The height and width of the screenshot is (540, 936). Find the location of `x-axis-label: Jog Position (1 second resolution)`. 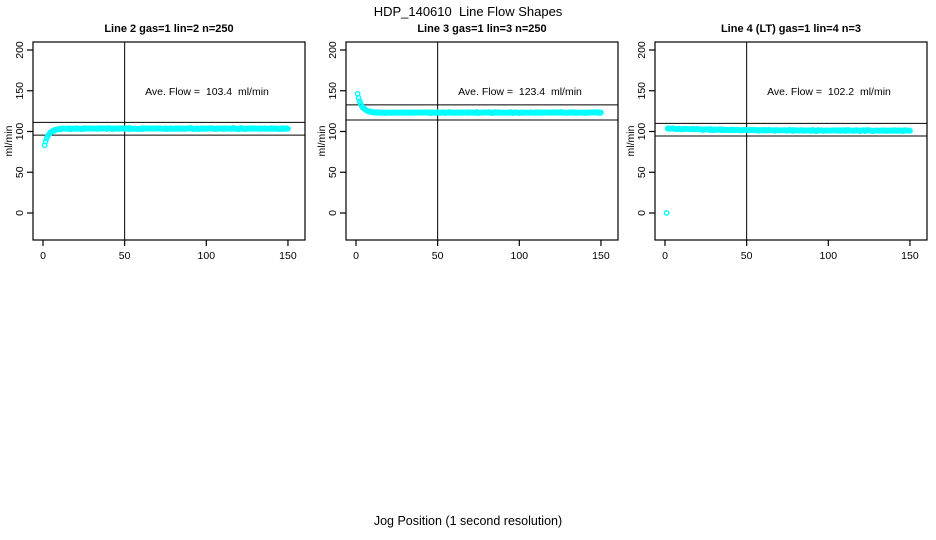

x-axis-label: Jog Position (1 second resolution) is located at coordinates (468, 521).